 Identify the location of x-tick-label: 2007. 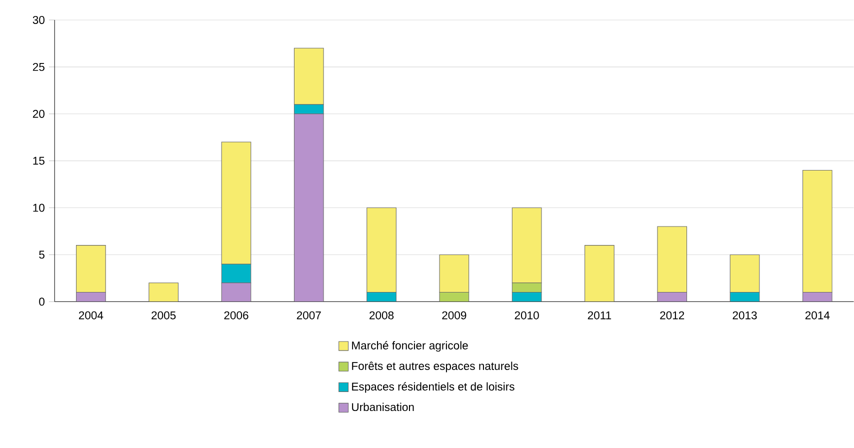
(308, 316).